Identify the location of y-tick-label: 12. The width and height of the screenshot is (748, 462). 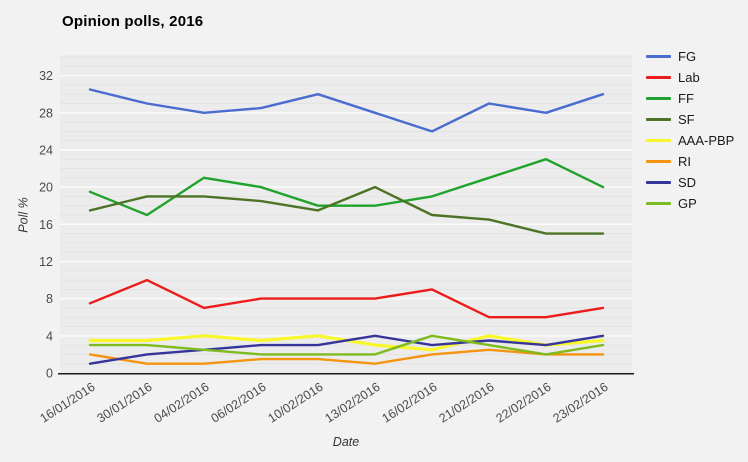
(46, 262).